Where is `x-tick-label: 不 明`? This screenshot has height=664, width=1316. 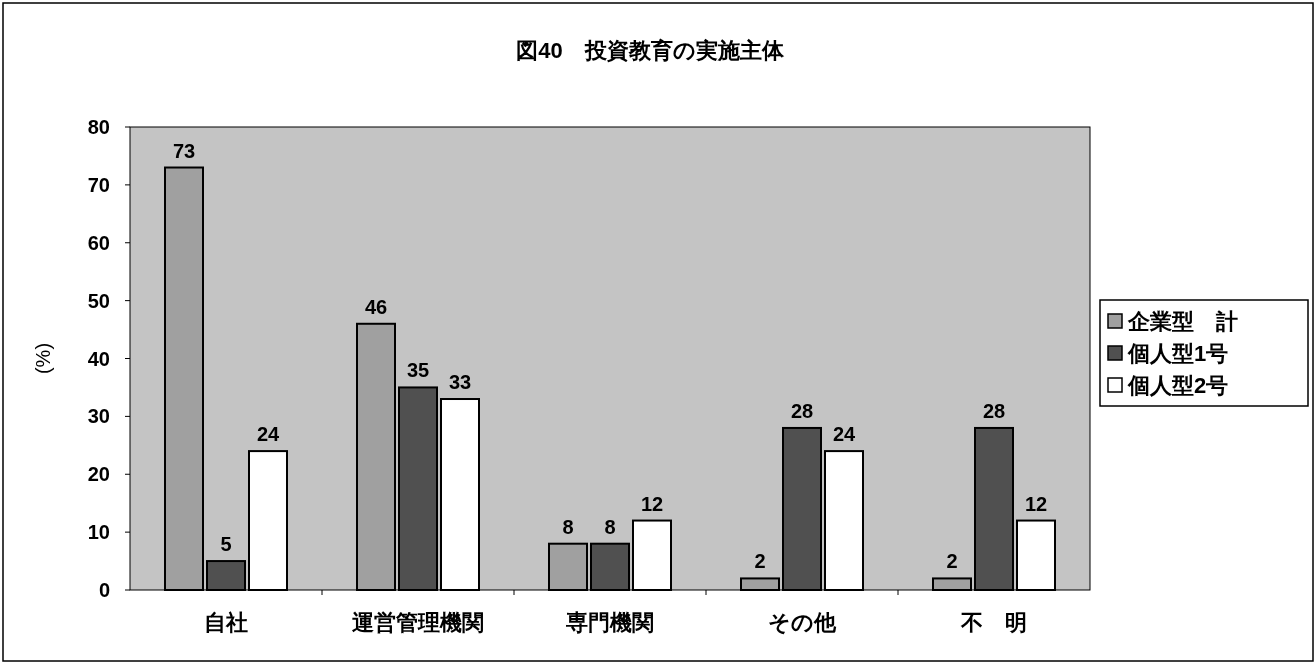 x-tick-label: 不 明 is located at coordinates (993, 622).